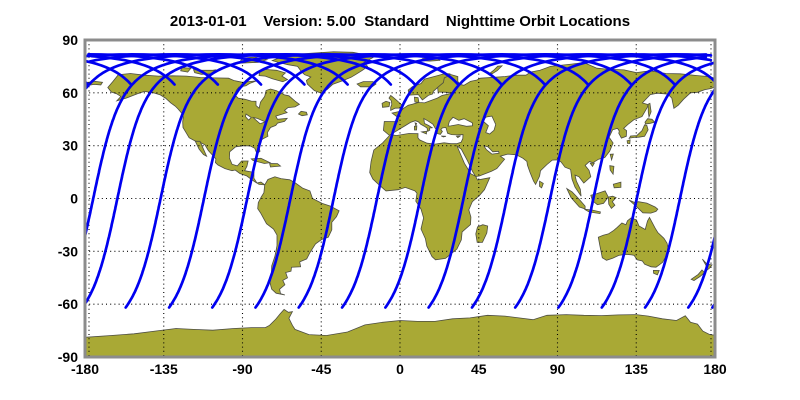 The width and height of the screenshot is (800, 400). I want to click on land-sardinia, so click(415, 128).